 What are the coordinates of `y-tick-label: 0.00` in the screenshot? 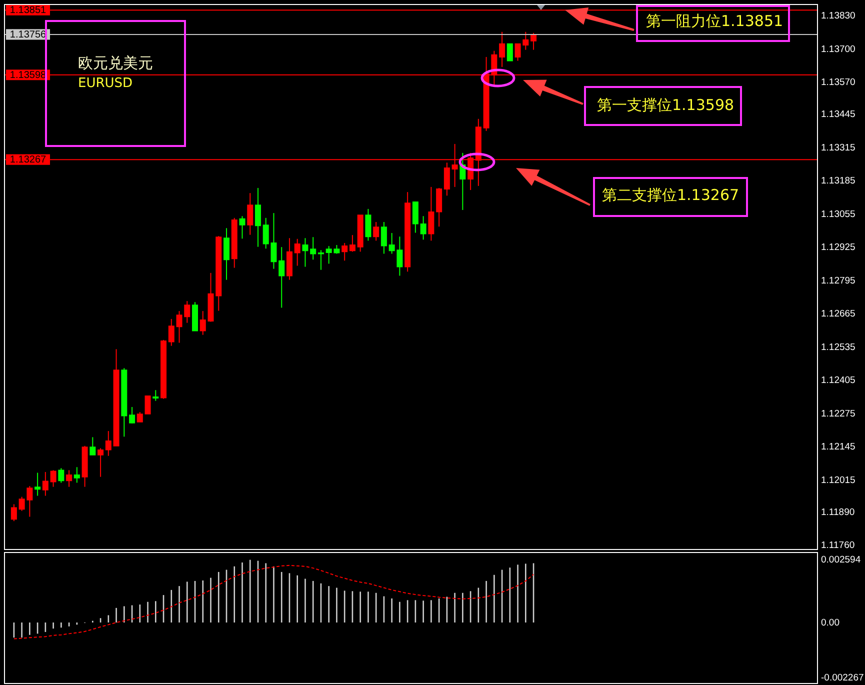 It's located at (830, 623).